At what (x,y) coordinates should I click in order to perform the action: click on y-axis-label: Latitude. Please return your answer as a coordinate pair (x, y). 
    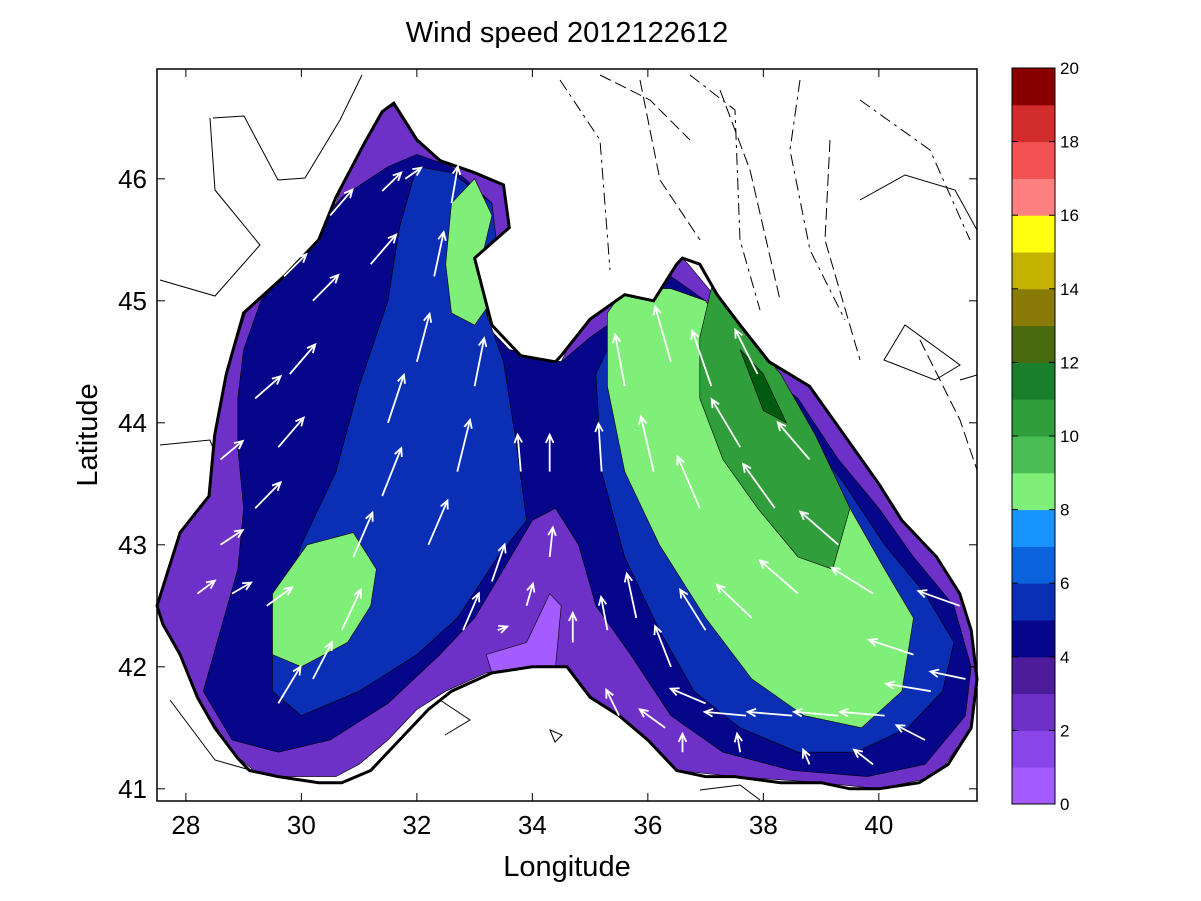
    Looking at the image, I should click on (88, 434).